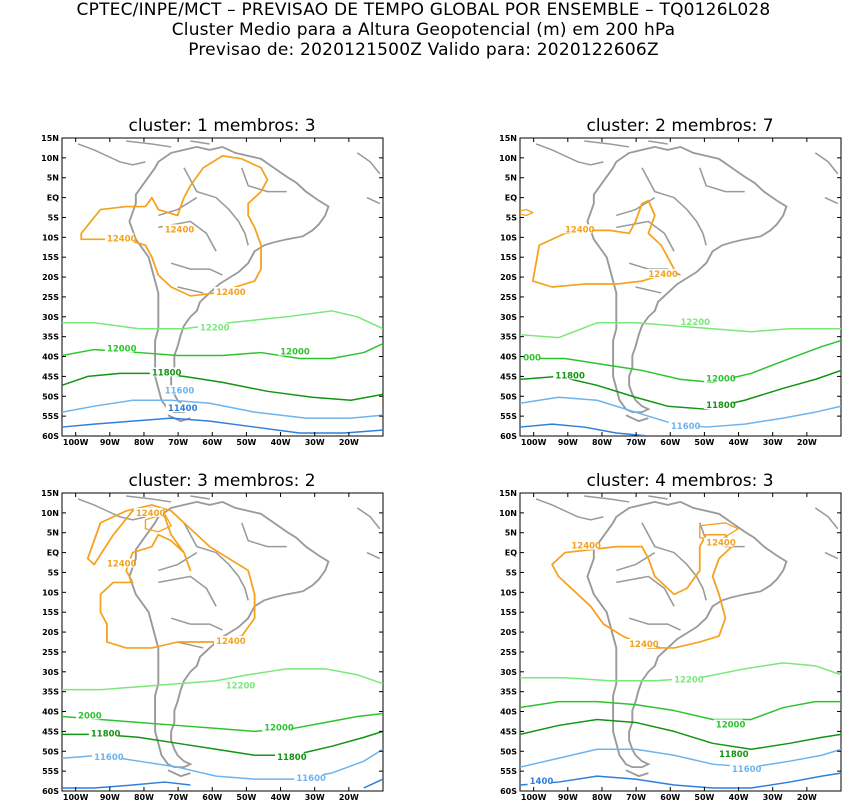  Describe the element at coordinates (679, 481) in the screenshot. I see `panel-title: cluster: 4 membros: 3` at that location.